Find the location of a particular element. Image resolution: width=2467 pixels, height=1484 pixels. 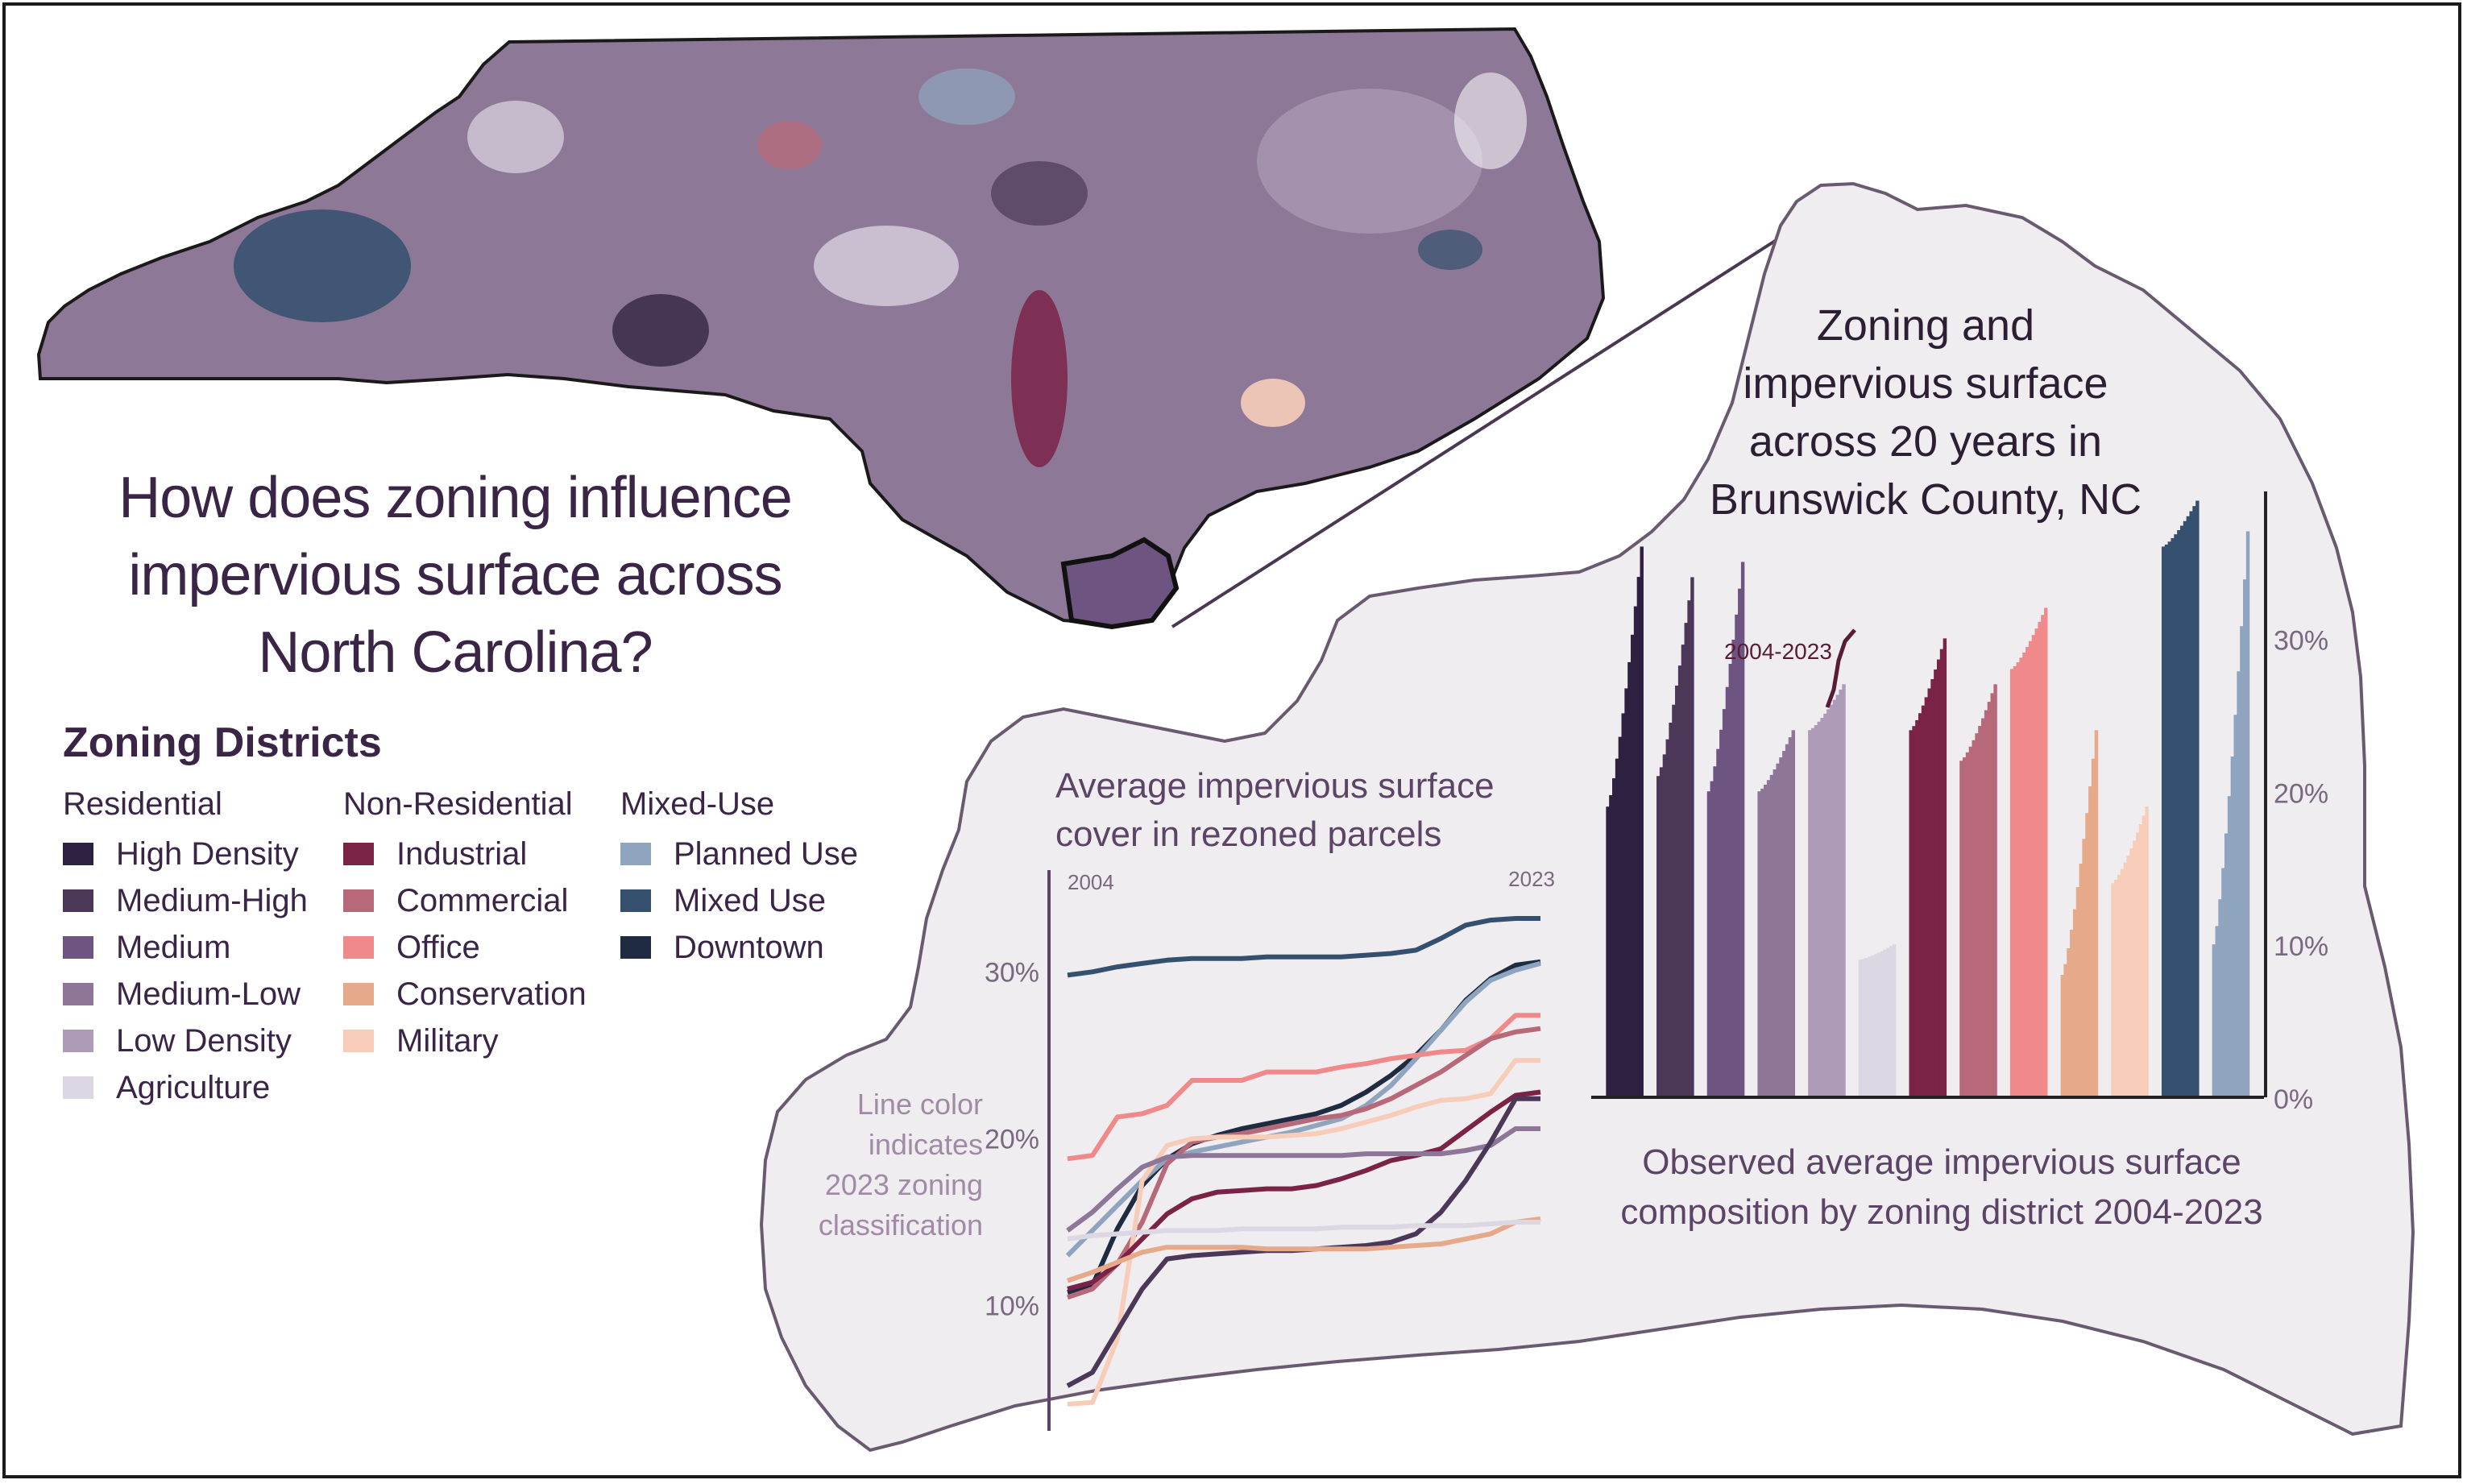

map-patch-mixed-use is located at coordinates (322, 265).